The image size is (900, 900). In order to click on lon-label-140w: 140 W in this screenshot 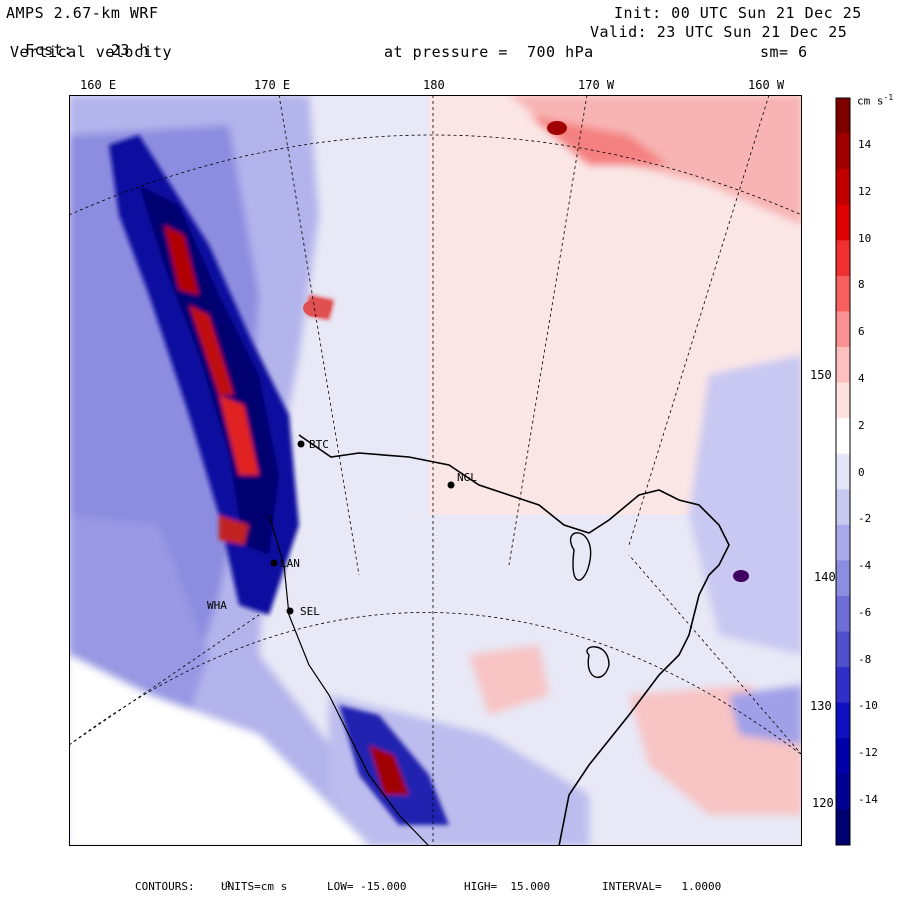, I will do `click(832, 577)`.